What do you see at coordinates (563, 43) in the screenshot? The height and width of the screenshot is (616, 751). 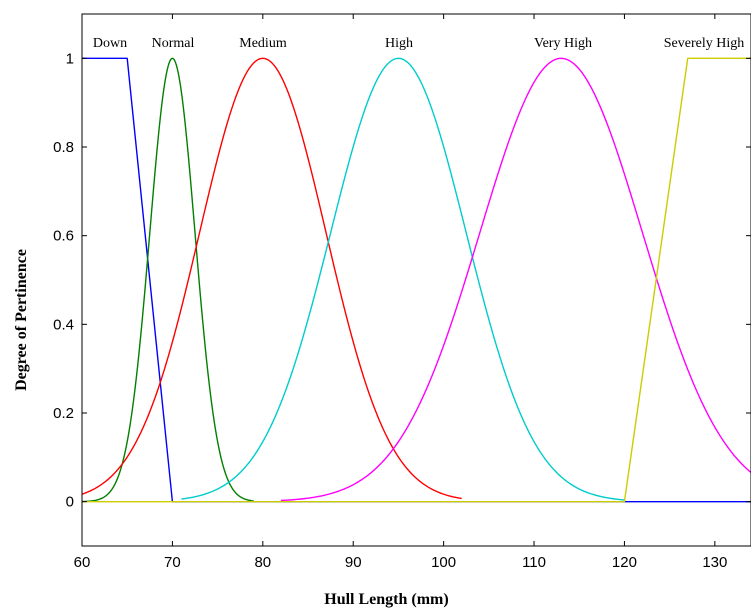 I see `series-label-very-high: Very High` at bounding box center [563, 43].